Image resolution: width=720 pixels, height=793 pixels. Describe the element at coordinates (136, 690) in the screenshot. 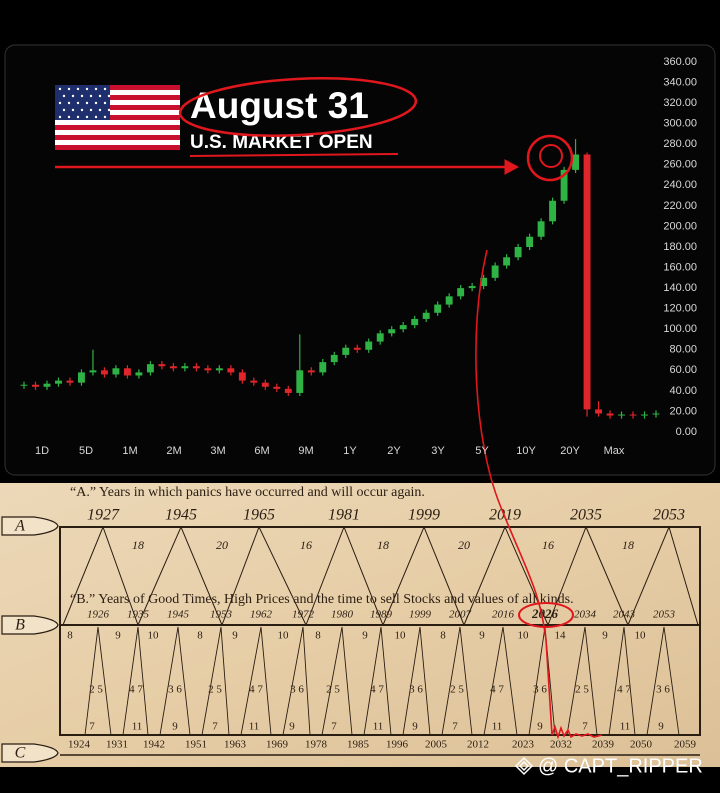

I see `b-middle-count: 4 7` at that location.